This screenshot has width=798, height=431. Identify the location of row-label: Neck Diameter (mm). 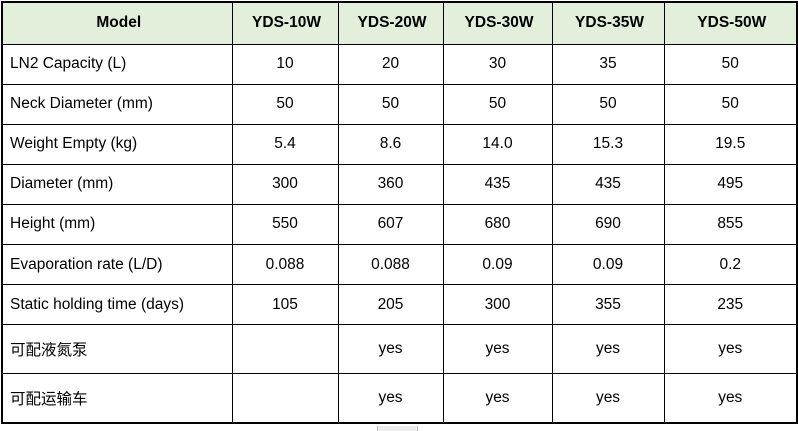
(117, 104).